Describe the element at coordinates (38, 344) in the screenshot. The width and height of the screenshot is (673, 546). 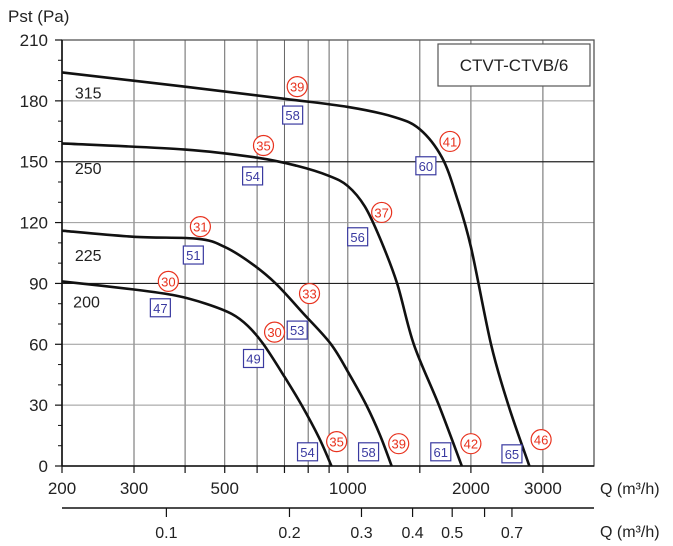
I see `y-tick-label: 60` at that location.